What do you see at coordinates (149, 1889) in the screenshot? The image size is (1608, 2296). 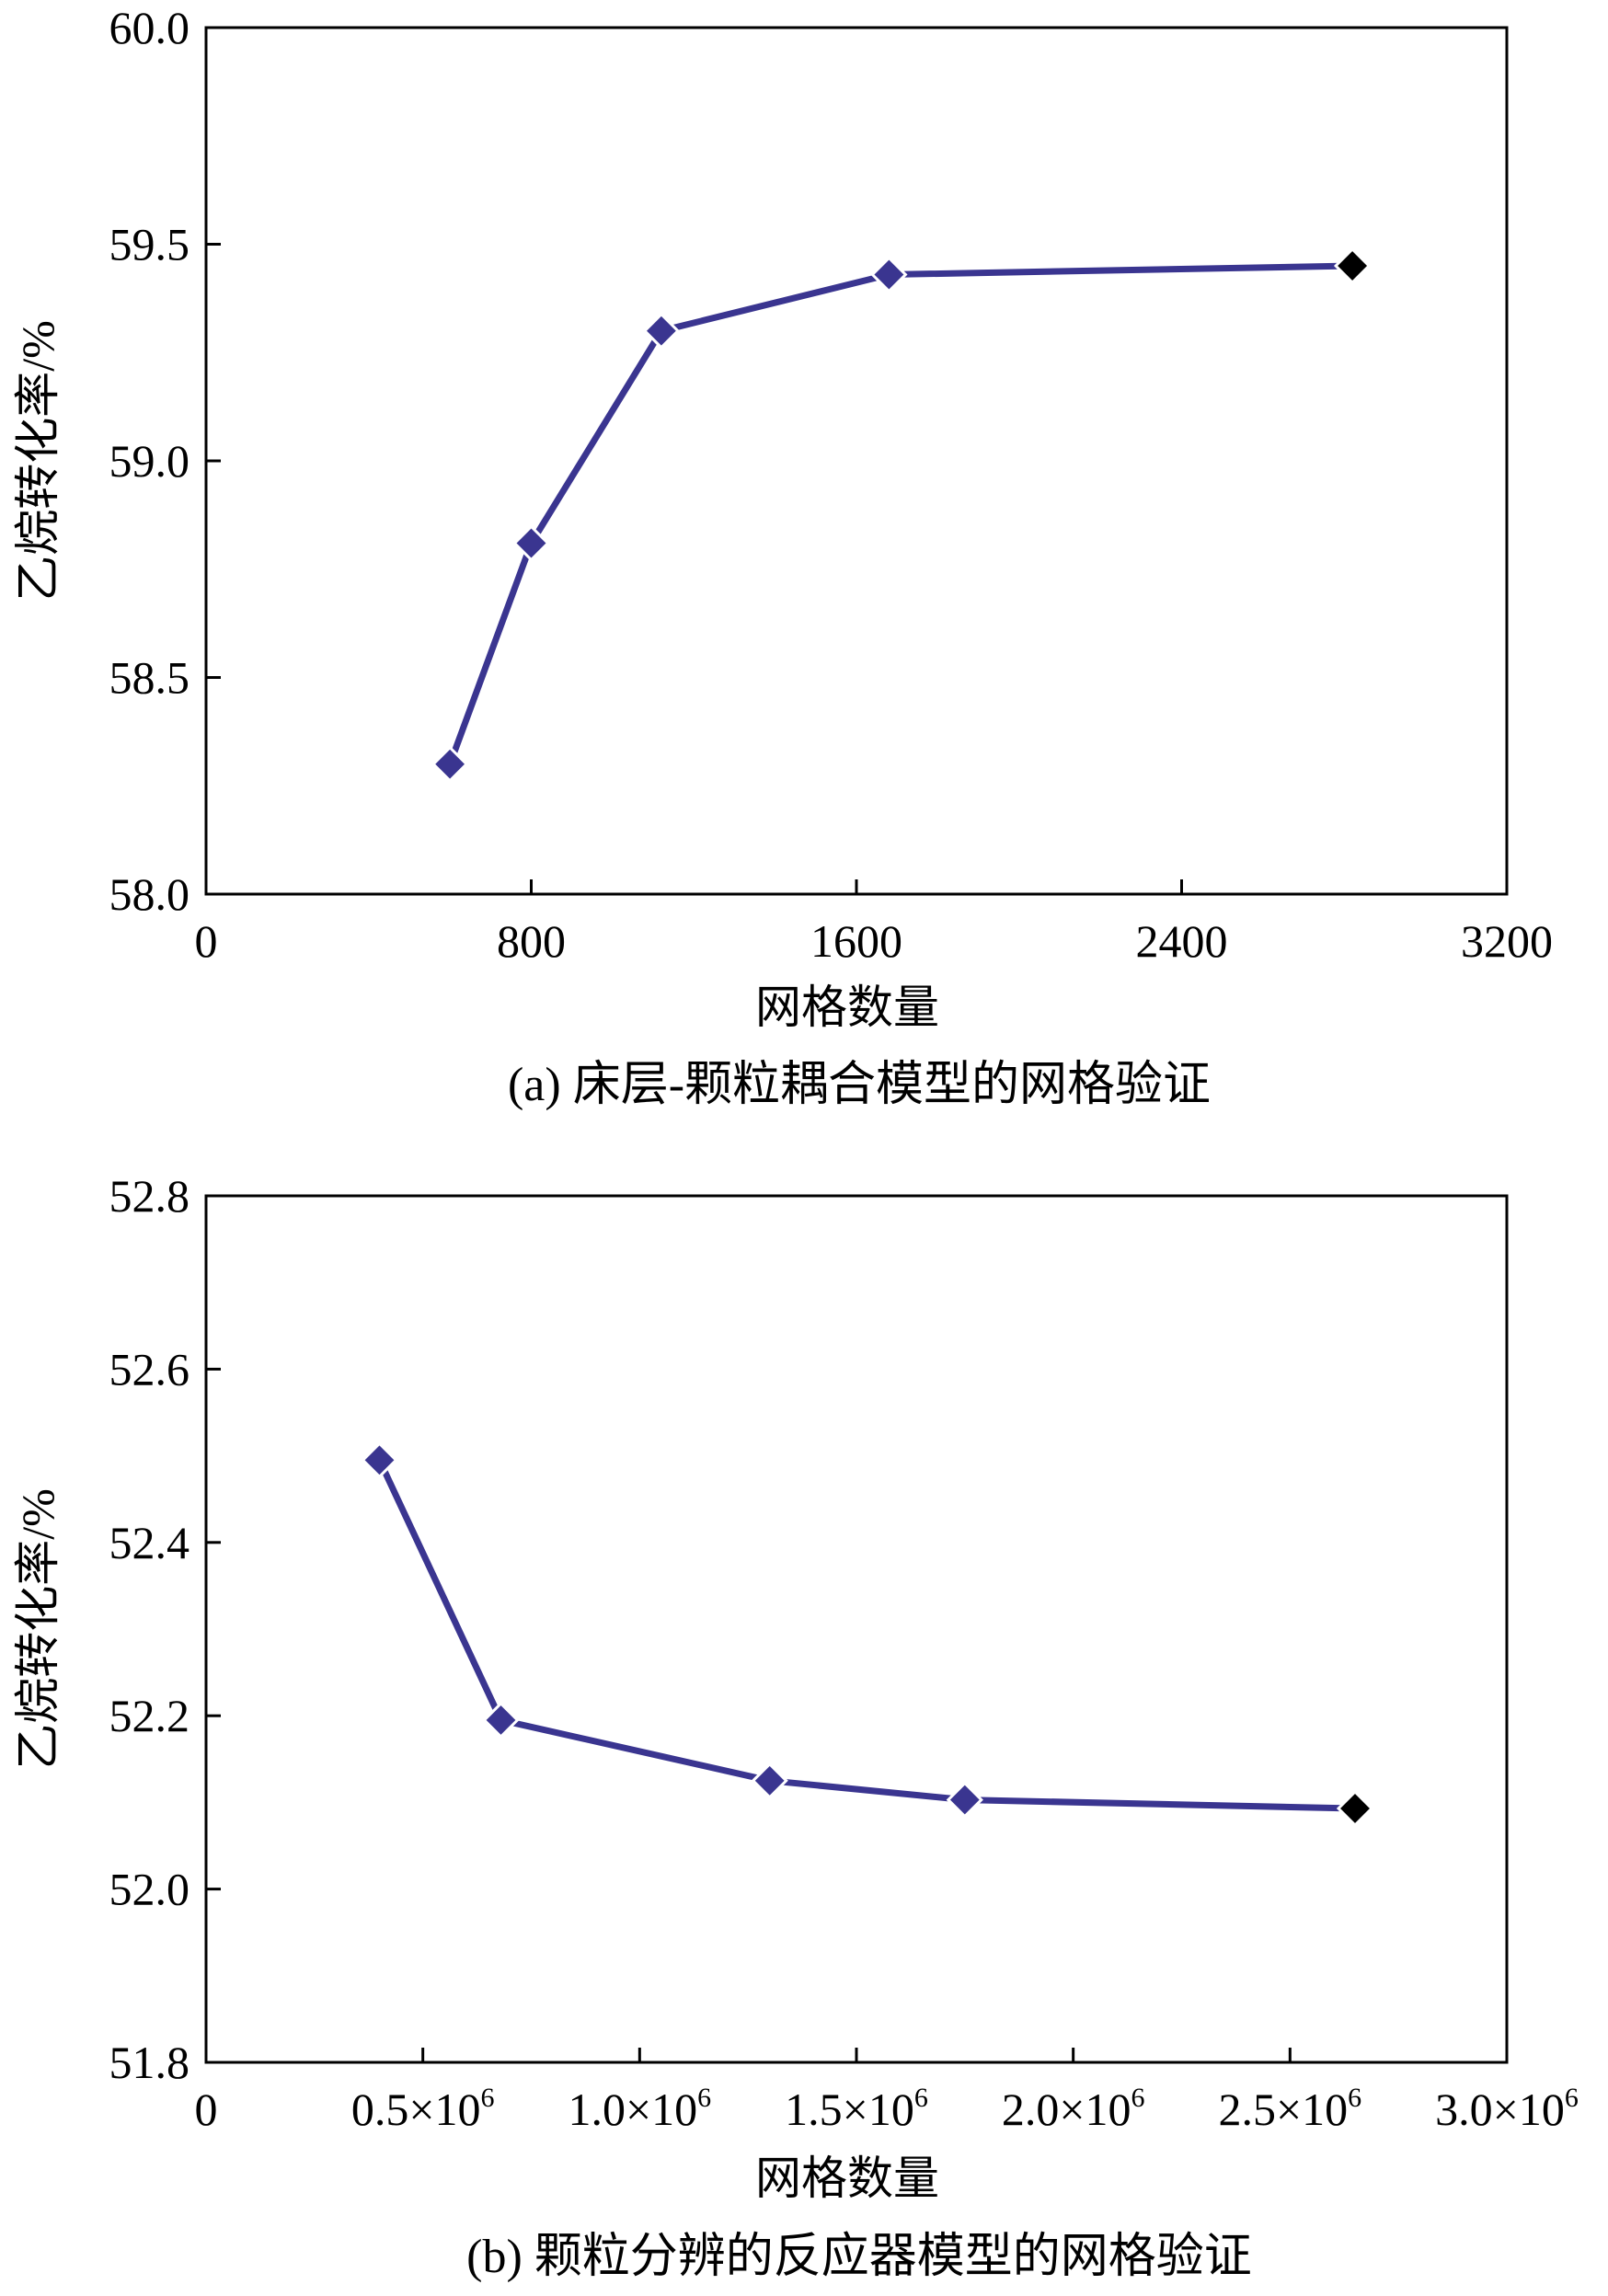 I see `y-tick-label: 52.0` at bounding box center [149, 1889].